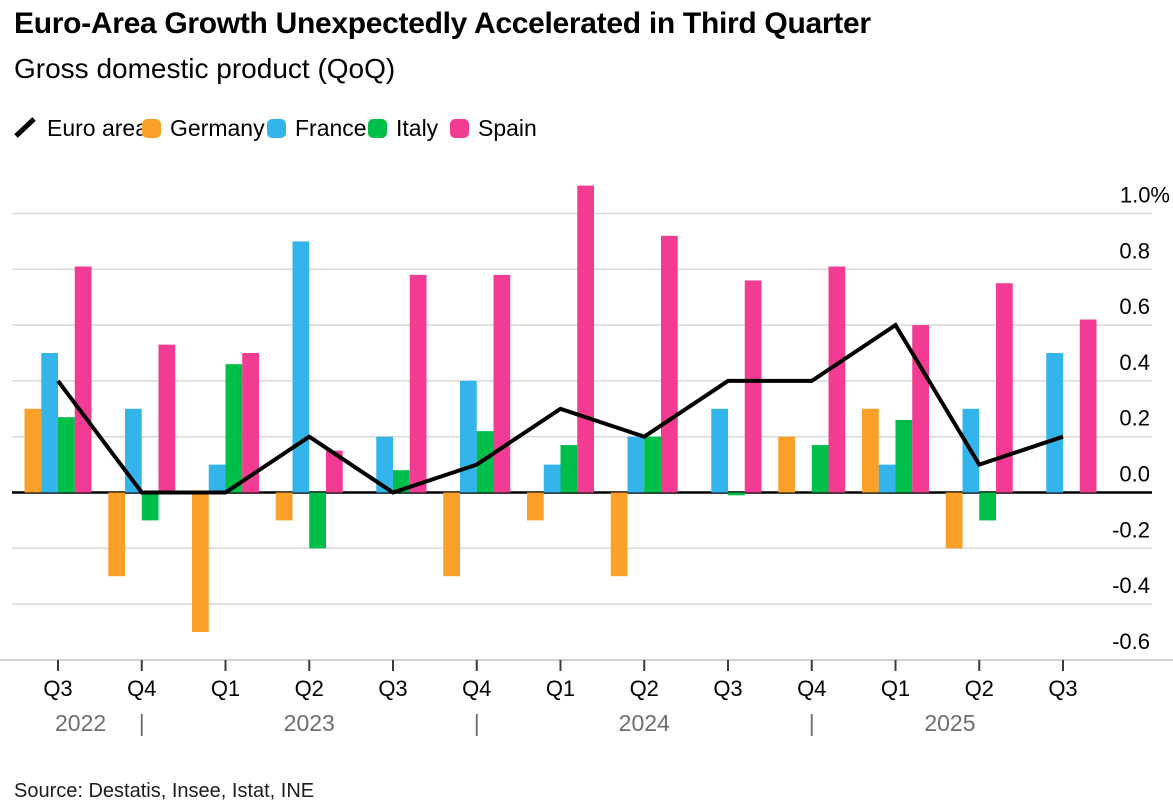 The image size is (1173, 810). What do you see at coordinates (507, 127) in the screenshot?
I see `legend-label: Spain` at bounding box center [507, 127].